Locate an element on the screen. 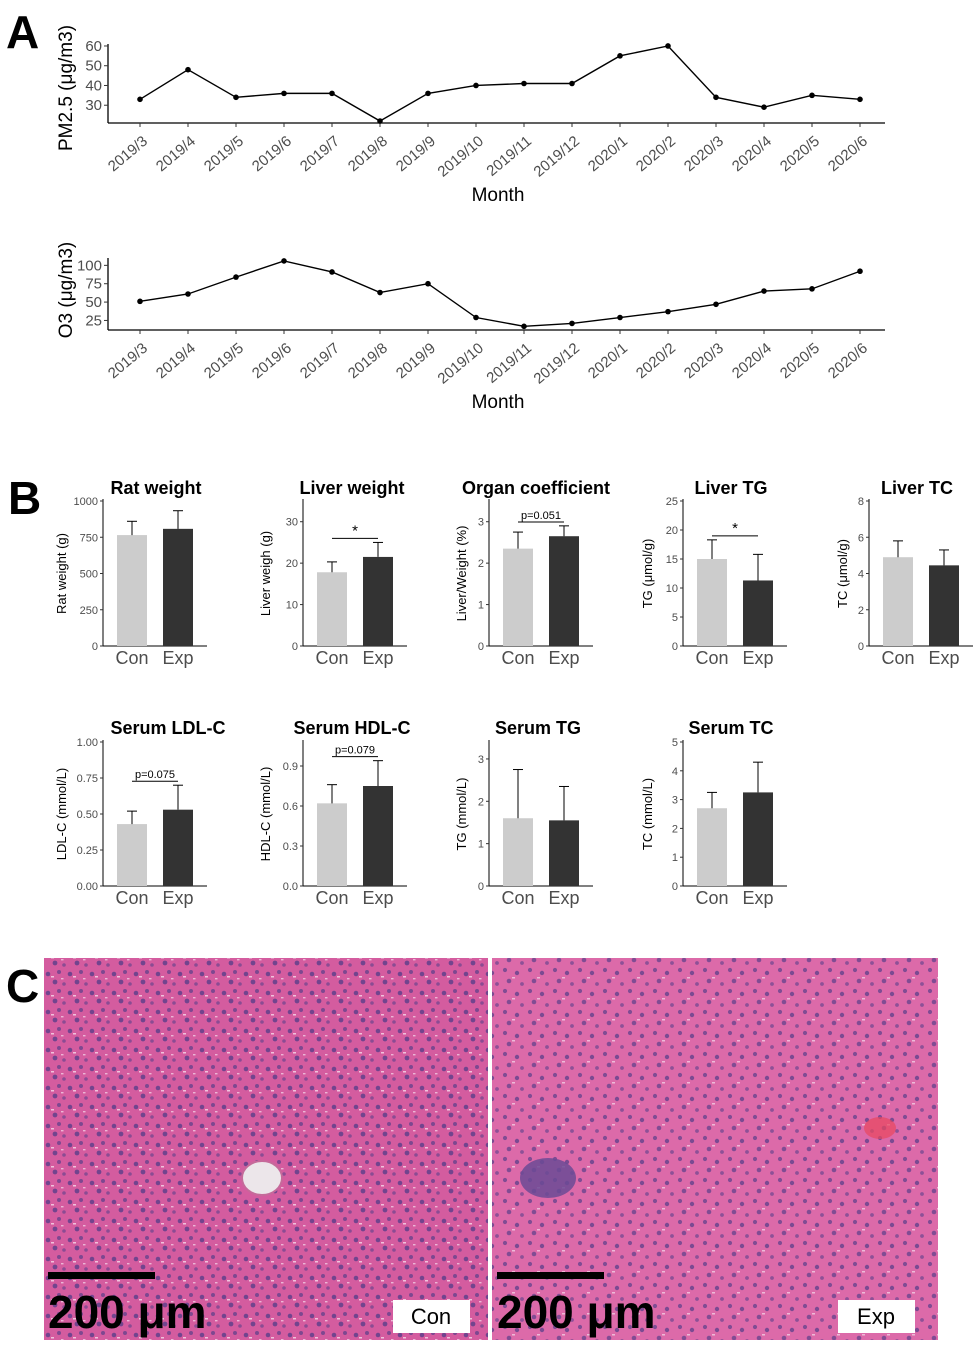 The height and width of the screenshot is (1349, 978). serum-tc-category-label: Exp is located at coordinates (757, 898).